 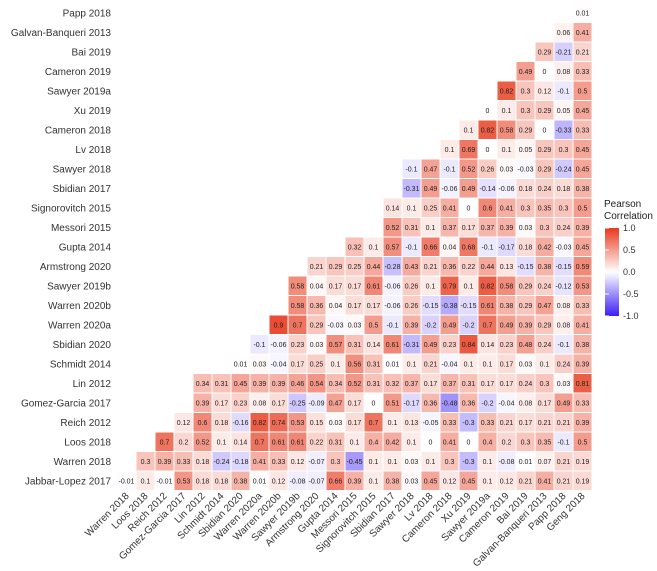 What do you see at coordinates (355, 462) in the screenshot?
I see `cell-value: -0.45` at bounding box center [355, 462].